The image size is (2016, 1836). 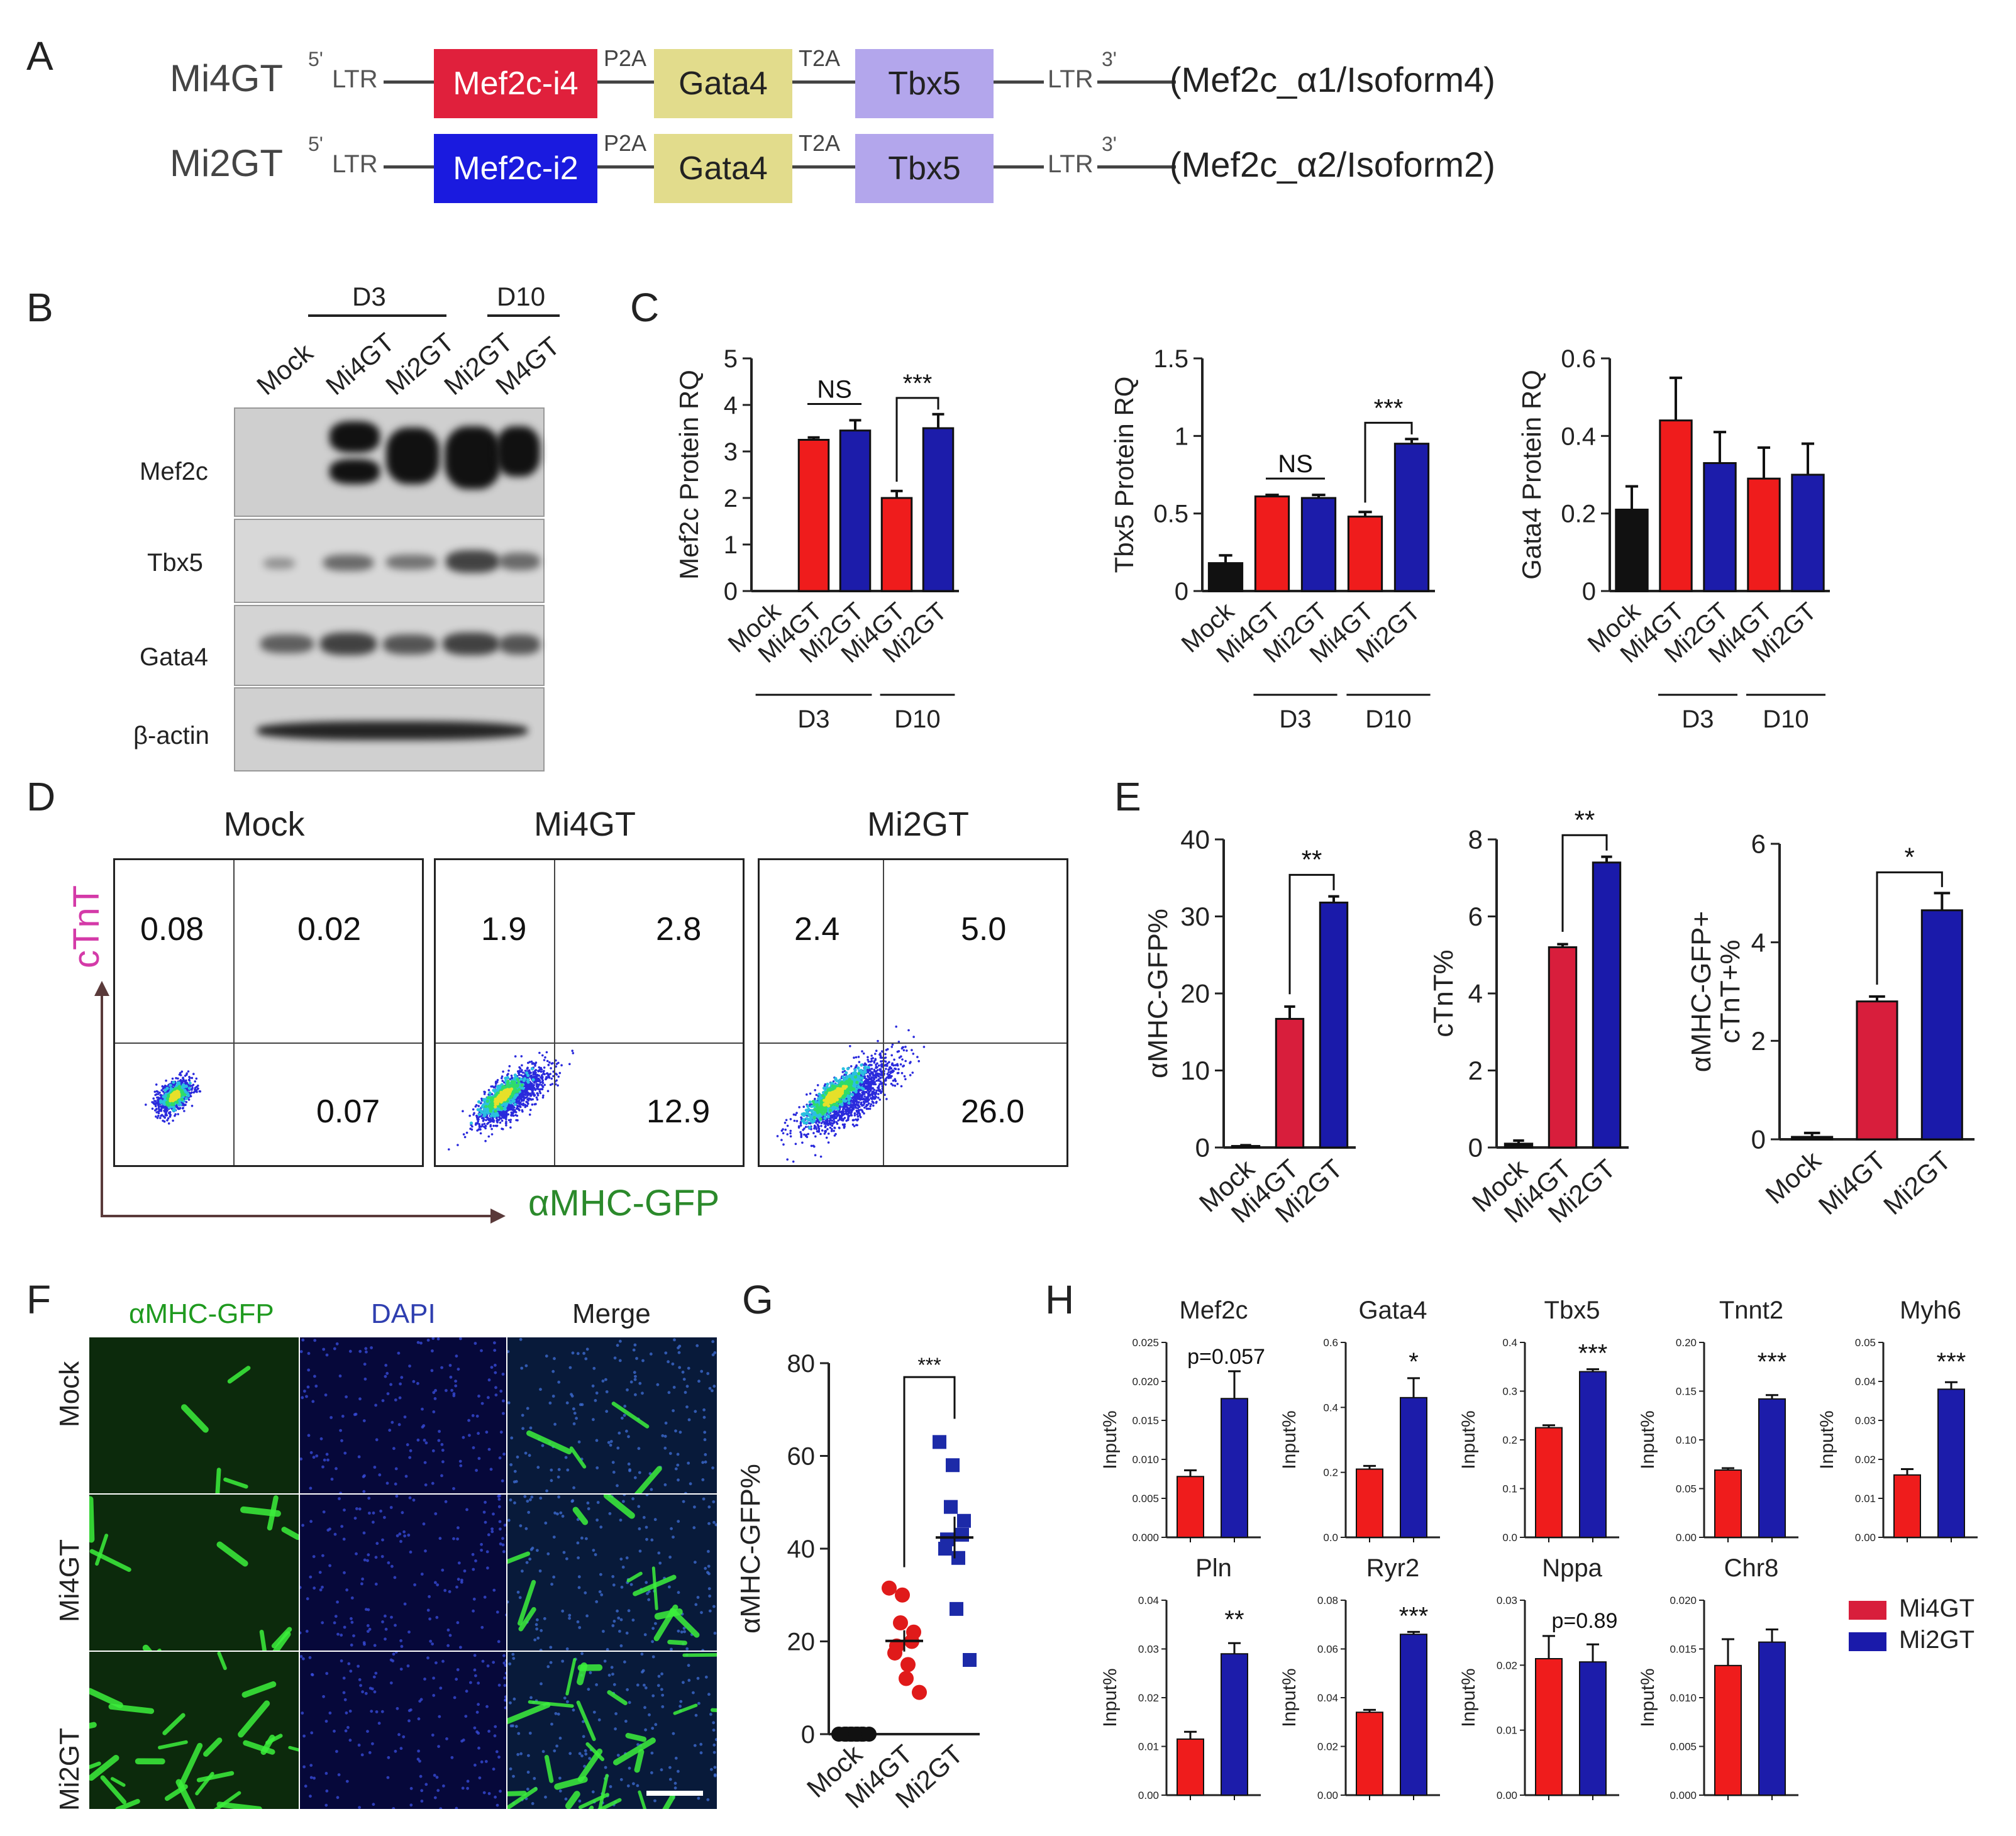 What do you see at coordinates (1865, 1421) in the screenshot?
I see `y-tick-label: 0.03` at bounding box center [1865, 1421].